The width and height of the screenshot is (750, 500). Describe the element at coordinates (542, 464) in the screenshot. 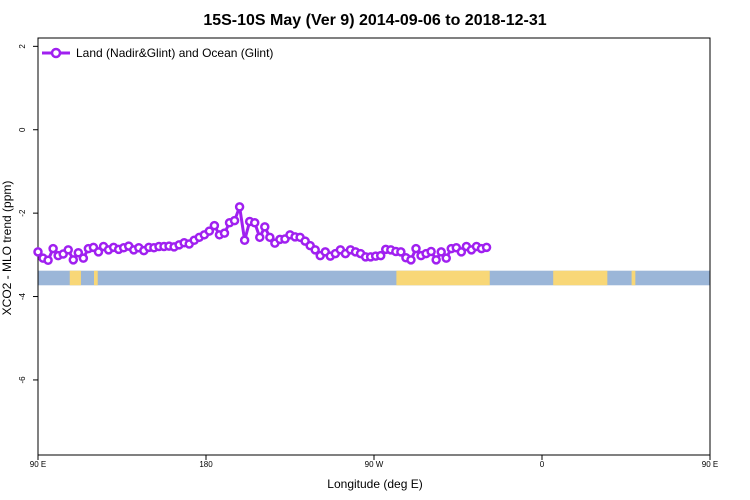

I see `x-tick-label: 0` at that location.